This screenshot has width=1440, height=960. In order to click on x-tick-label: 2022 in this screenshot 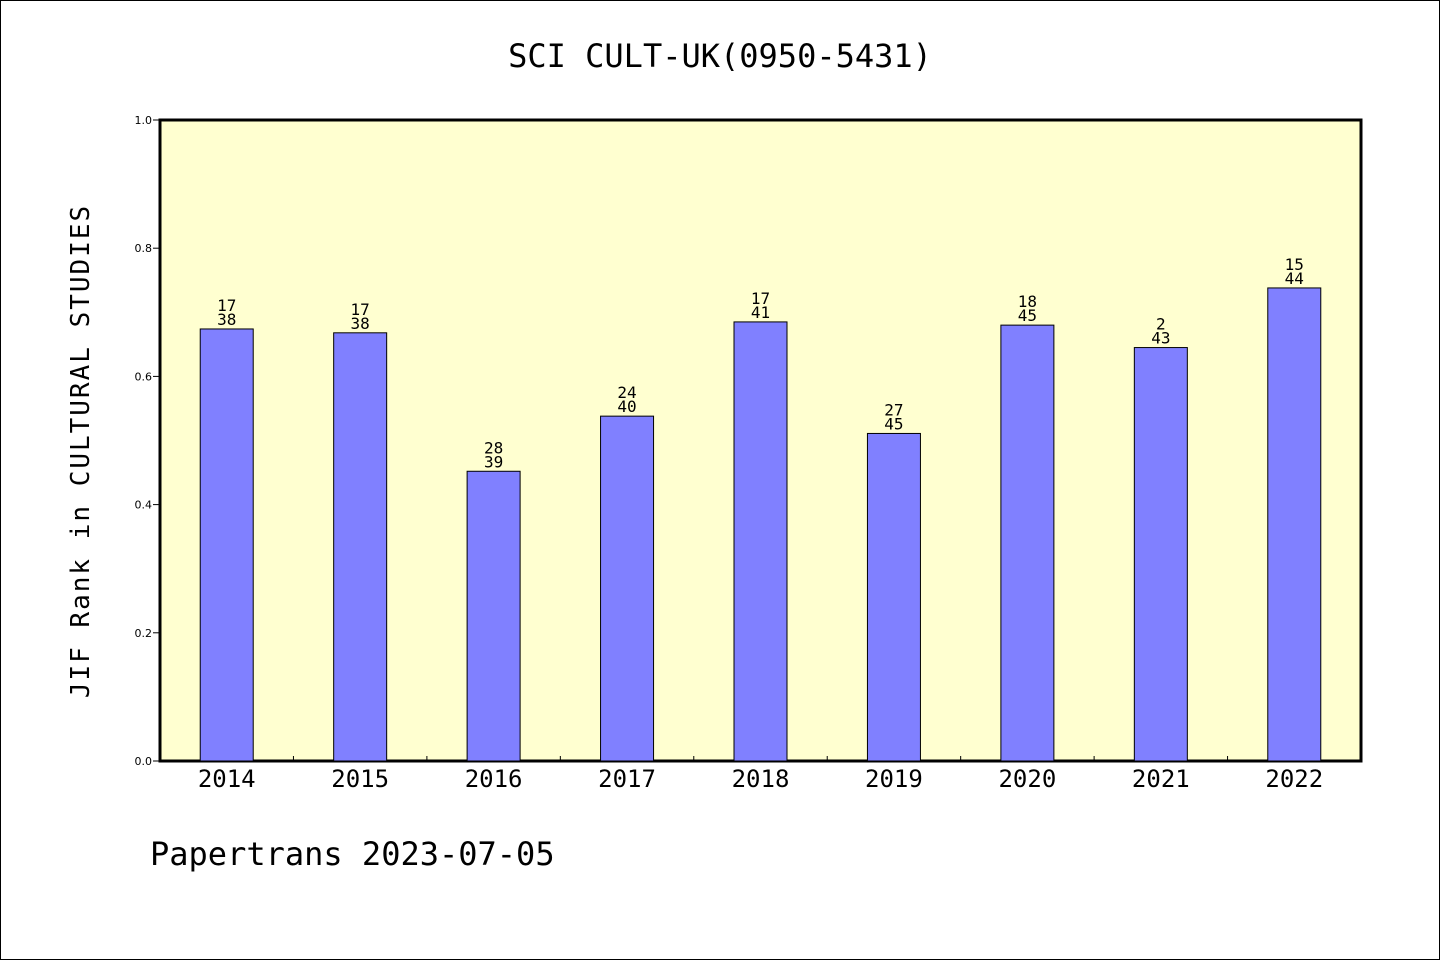, I will do `click(1294, 779)`.